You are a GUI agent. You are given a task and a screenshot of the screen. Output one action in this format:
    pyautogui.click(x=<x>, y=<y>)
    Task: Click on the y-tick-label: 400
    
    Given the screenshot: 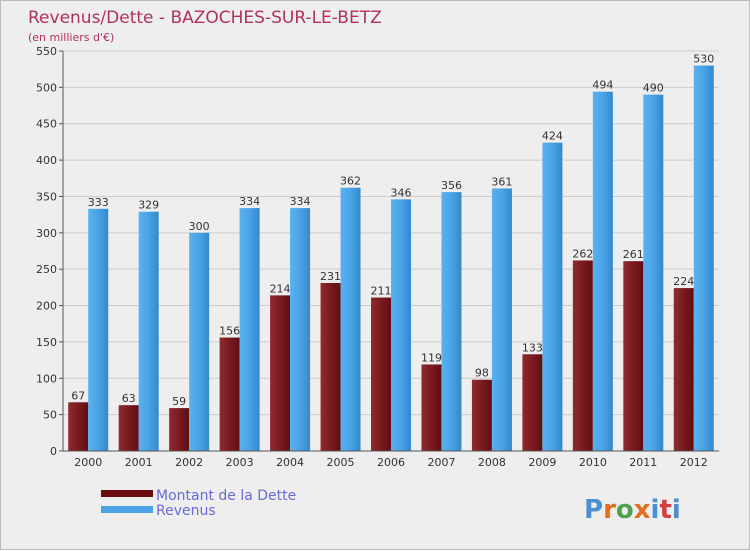 What is the action you would take?
    pyautogui.click(x=46, y=160)
    